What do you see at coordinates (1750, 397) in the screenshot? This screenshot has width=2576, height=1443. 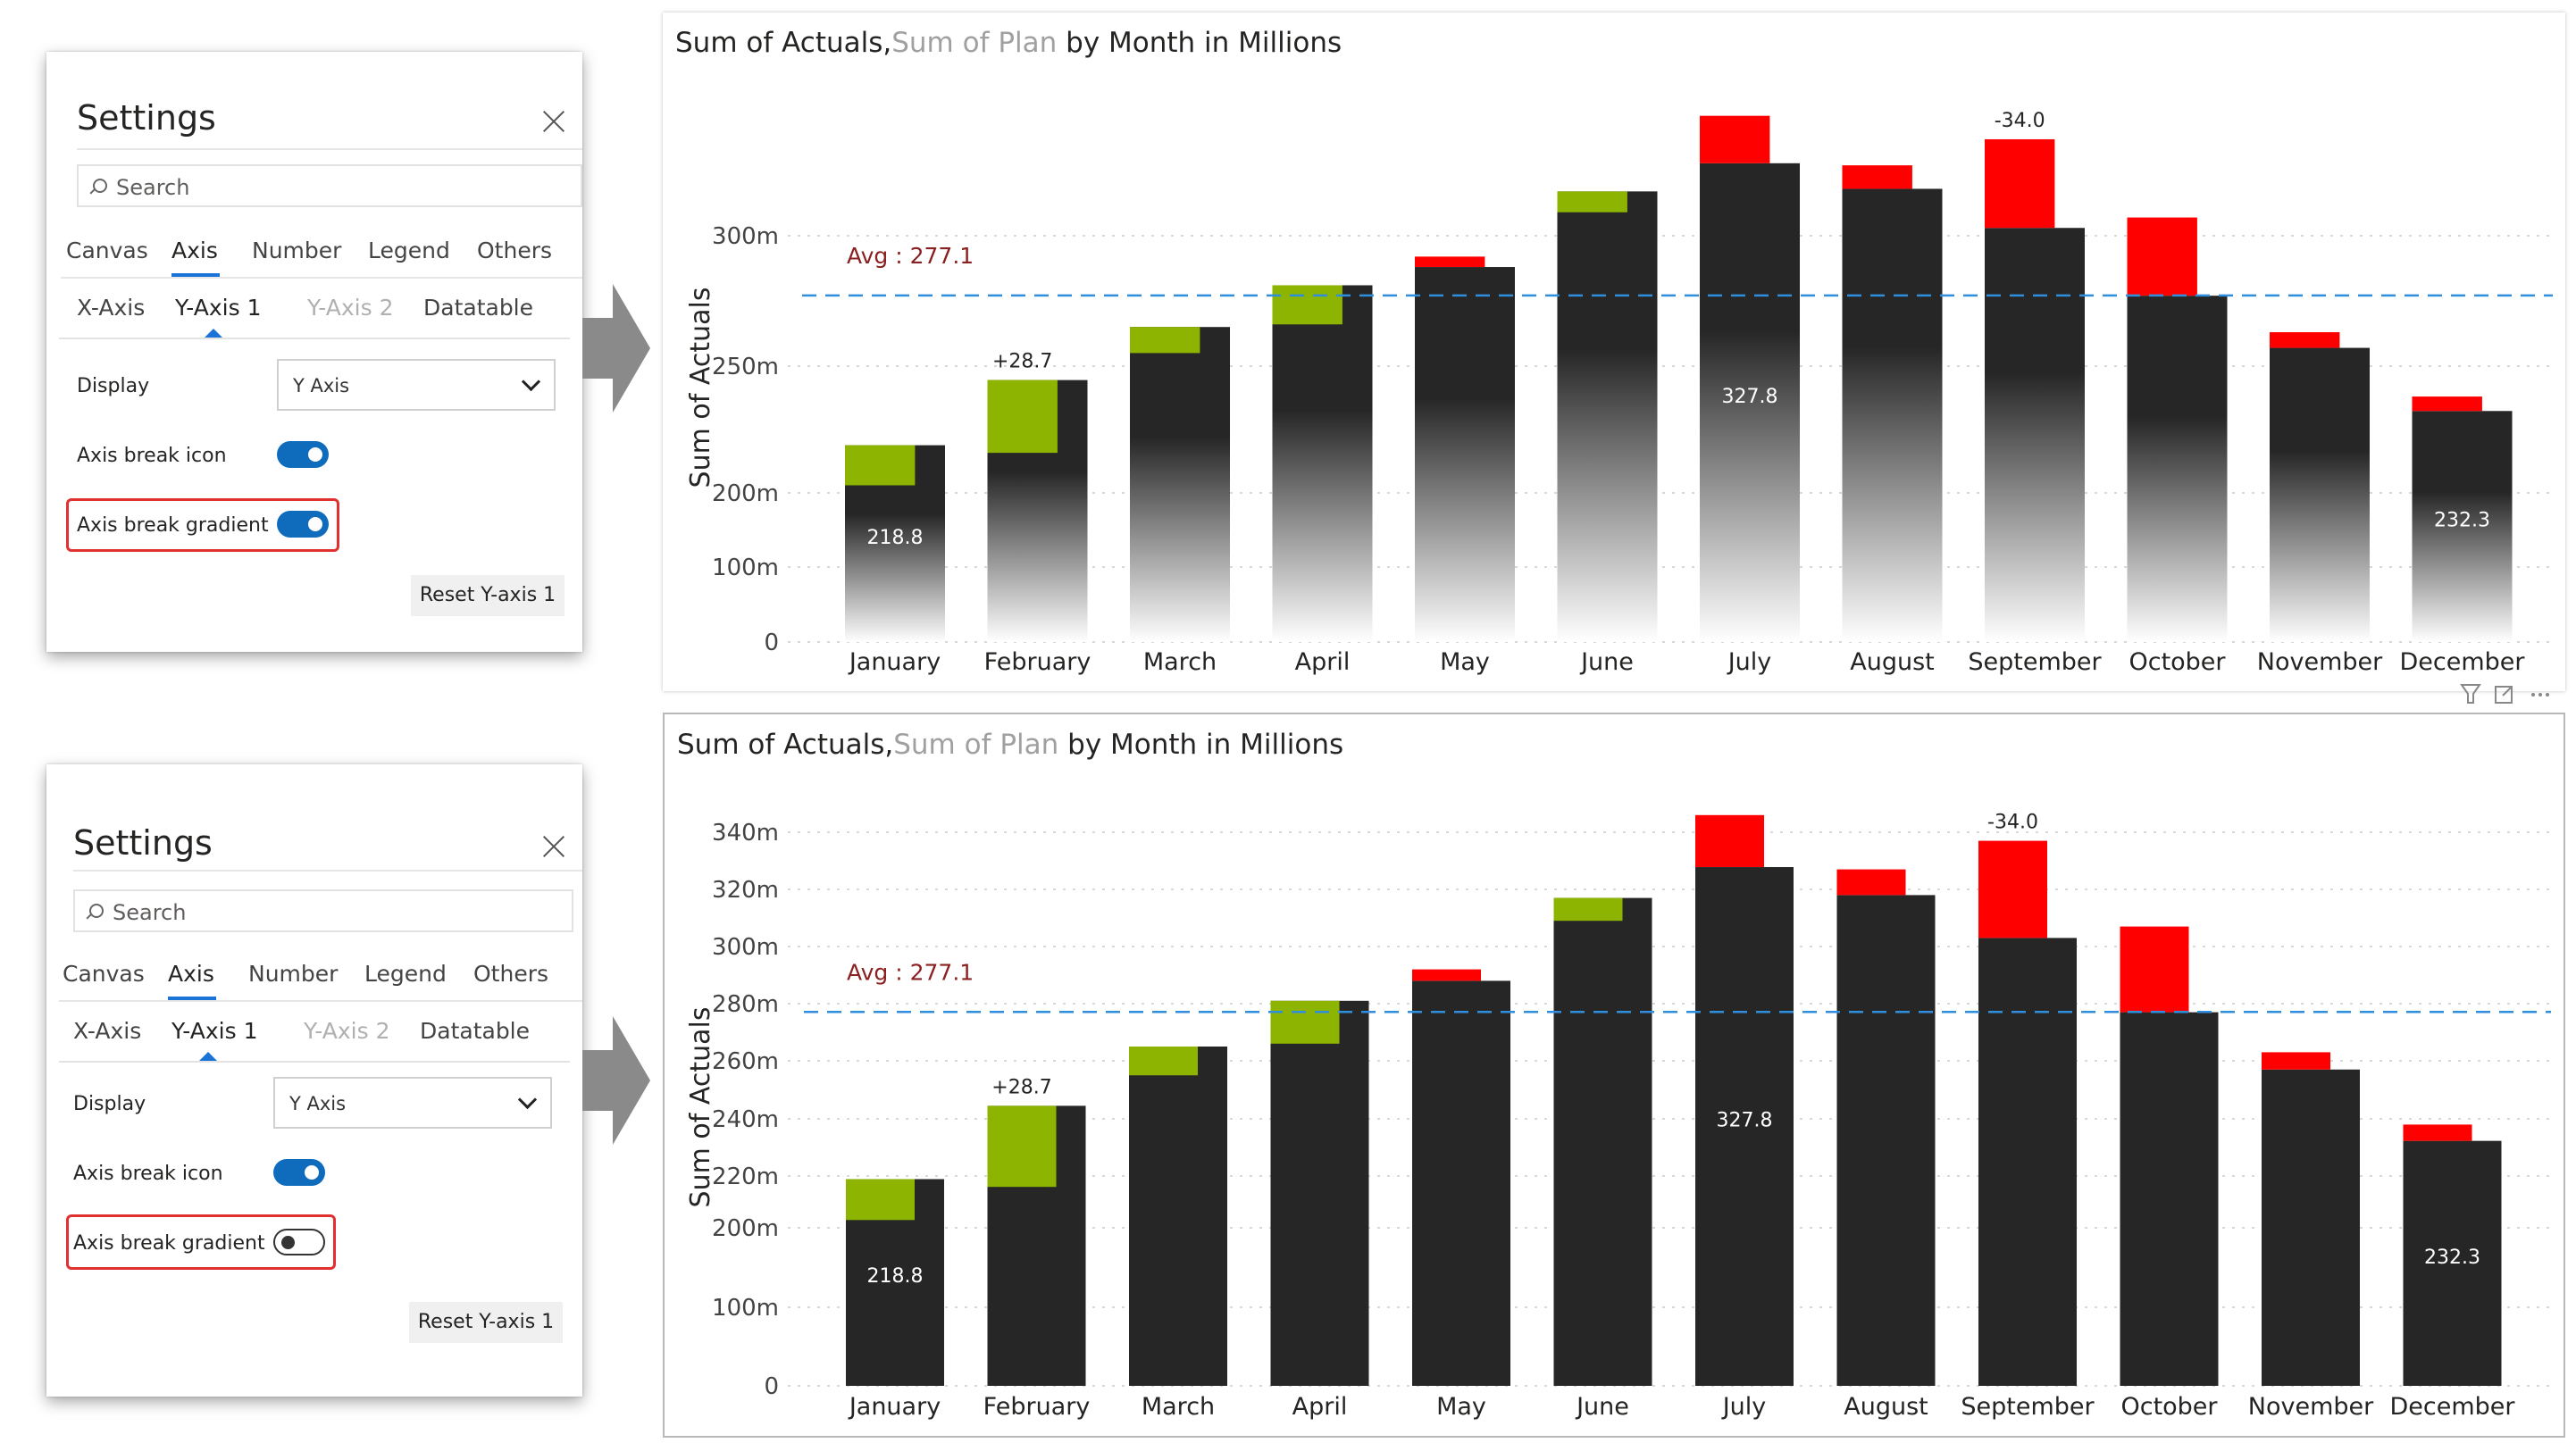 I see `data-label: 327.8` at bounding box center [1750, 397].